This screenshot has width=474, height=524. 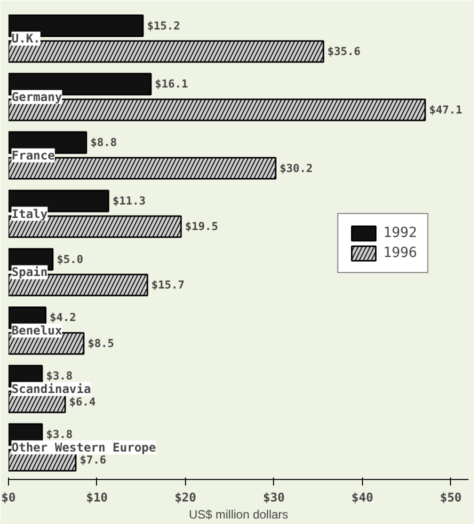 What do you see at coordinates (296, 168) in the screenshot?
I see `data-label: $30.2` at bounding box center [296, 168].